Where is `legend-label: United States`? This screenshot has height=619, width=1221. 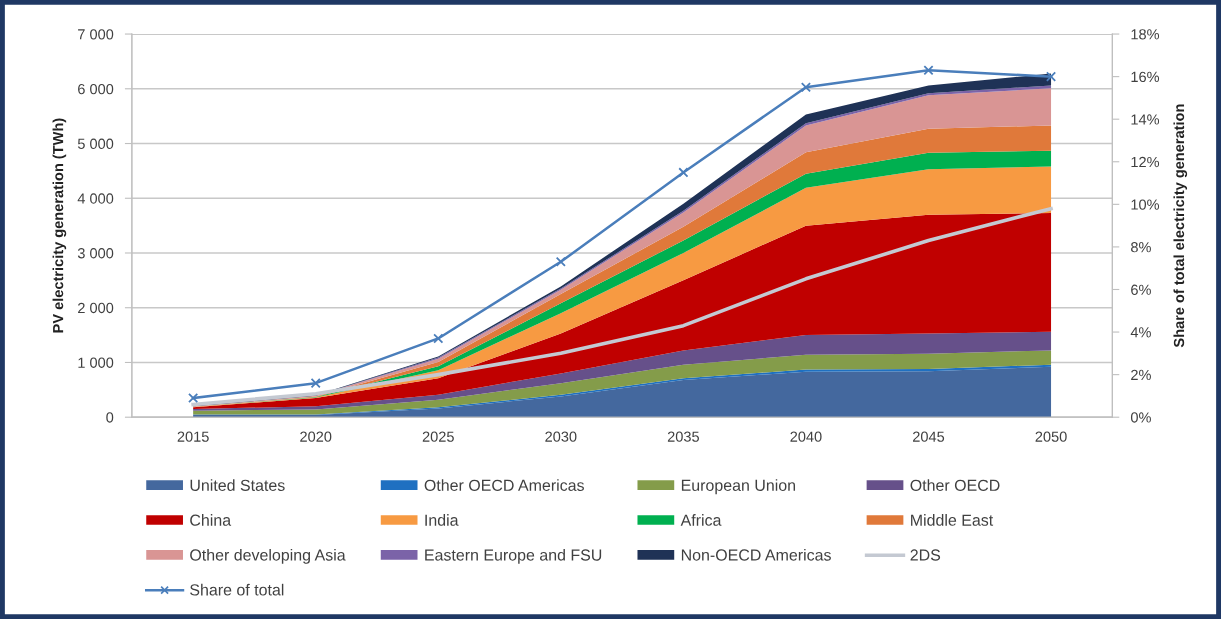 legend-label: United States is located at coordinates (237, 485).